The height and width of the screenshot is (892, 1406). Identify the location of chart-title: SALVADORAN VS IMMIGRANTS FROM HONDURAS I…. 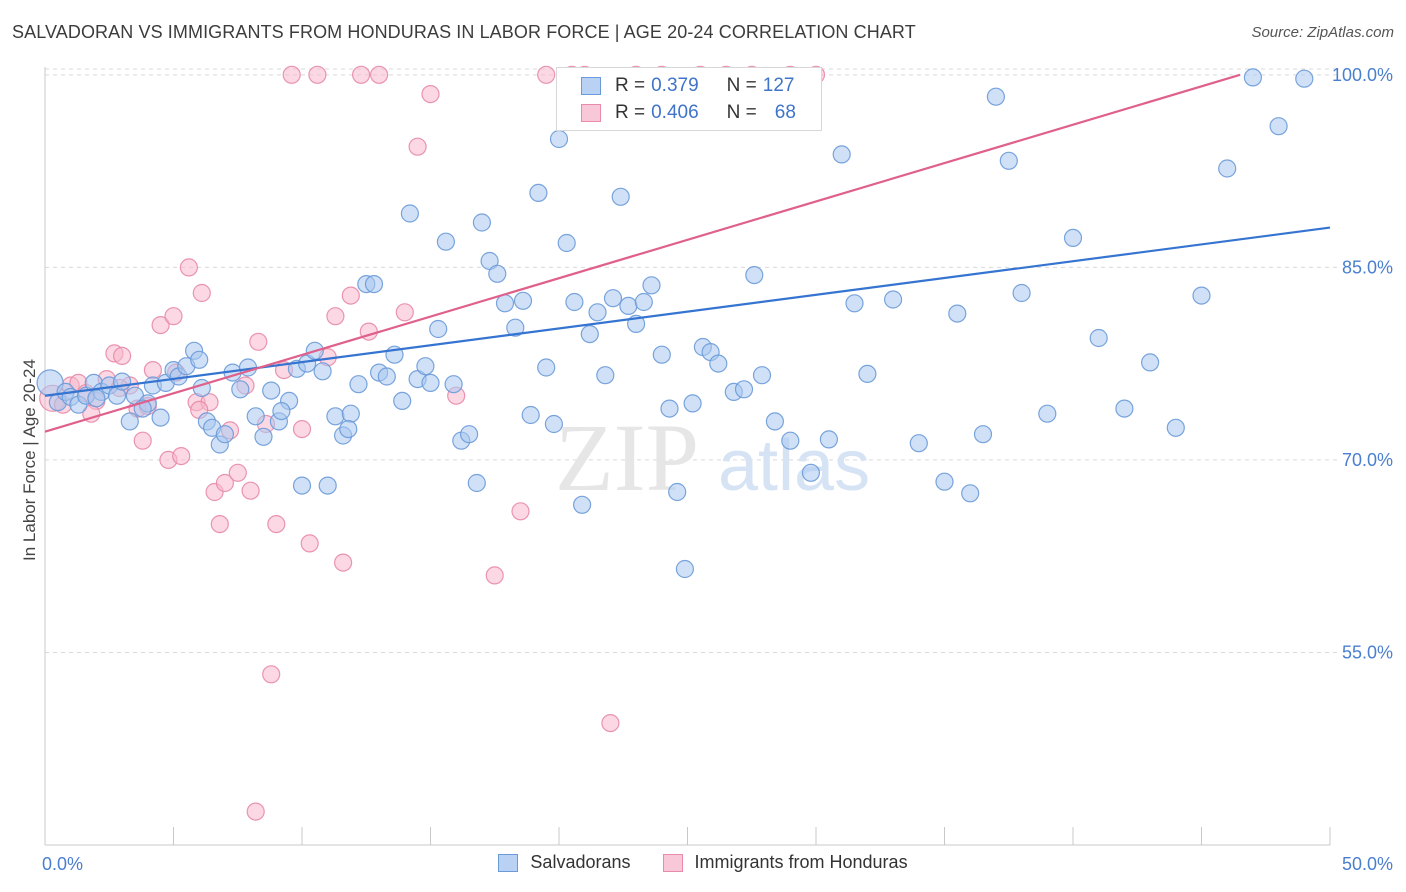
(464, 32).